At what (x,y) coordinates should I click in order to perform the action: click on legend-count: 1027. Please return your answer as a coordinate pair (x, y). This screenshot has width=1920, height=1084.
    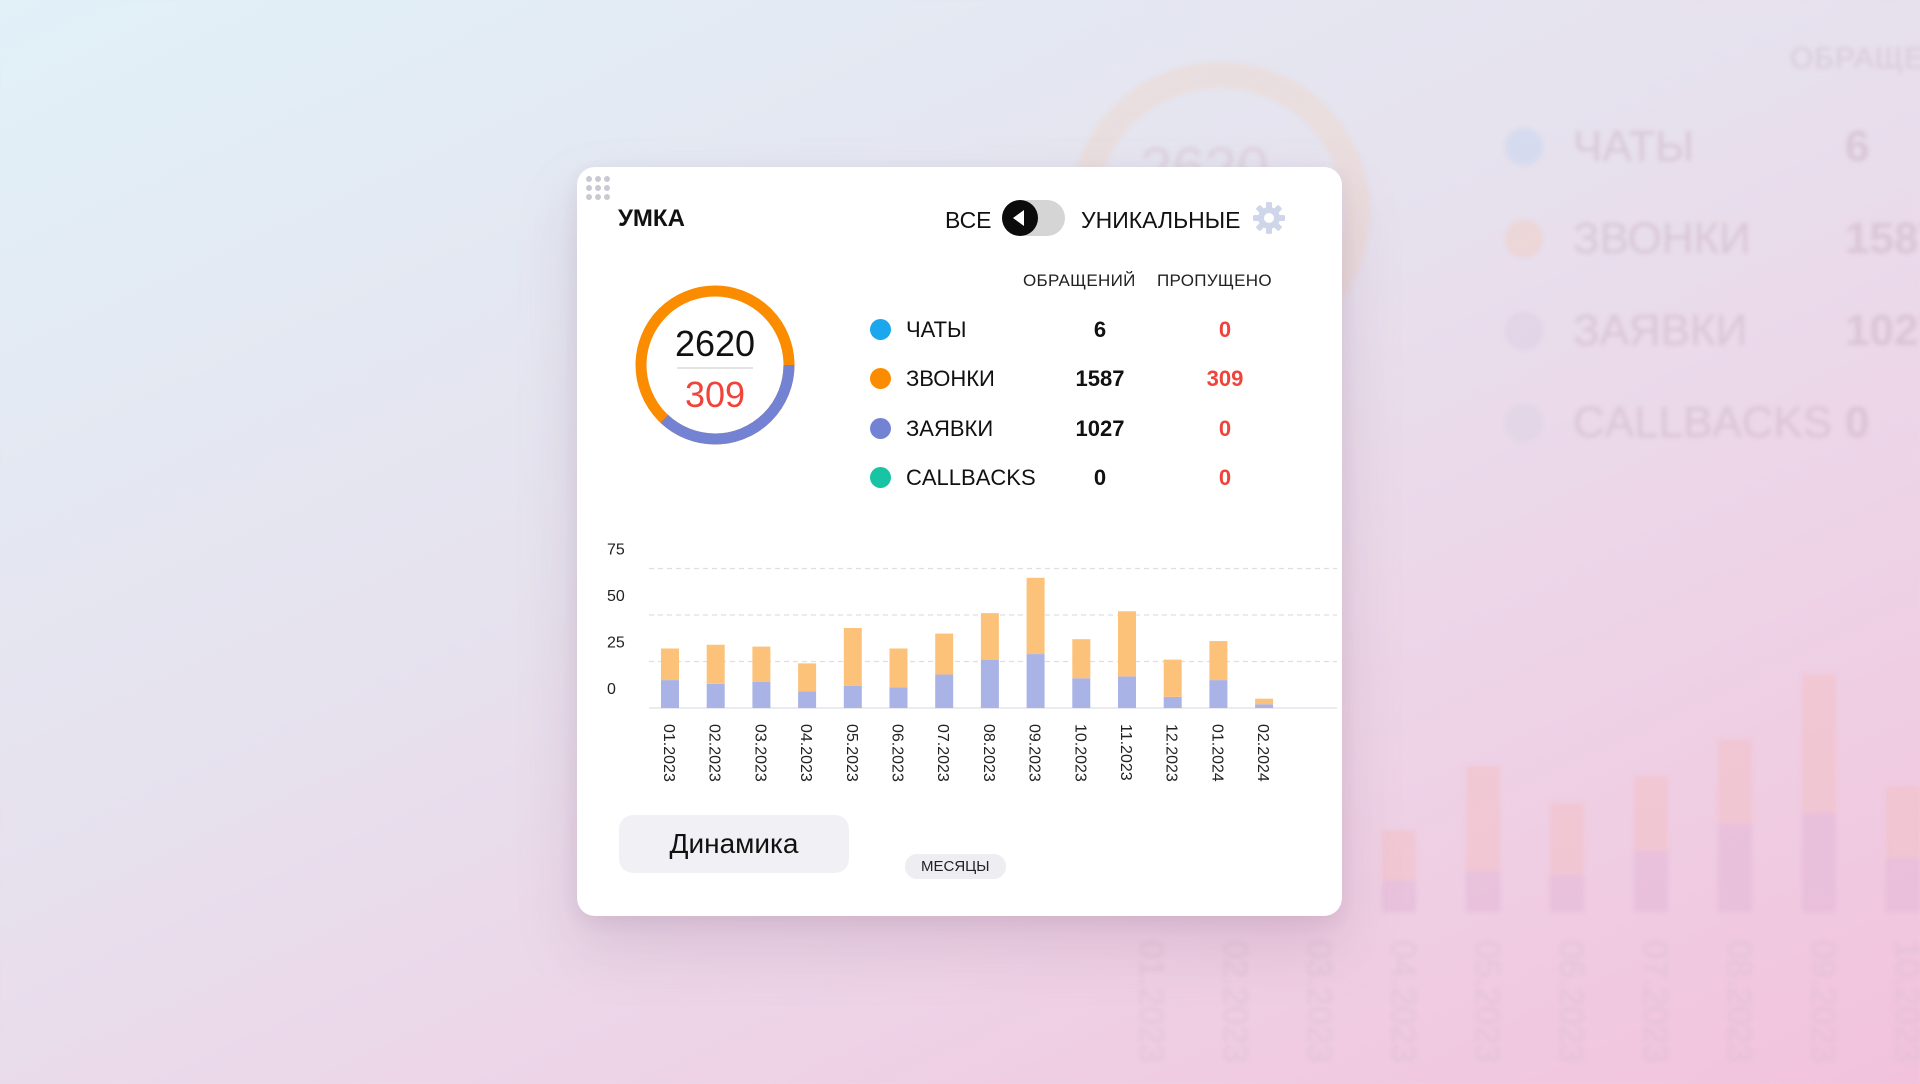
    Looking at the image, I should click on (1100, 428).